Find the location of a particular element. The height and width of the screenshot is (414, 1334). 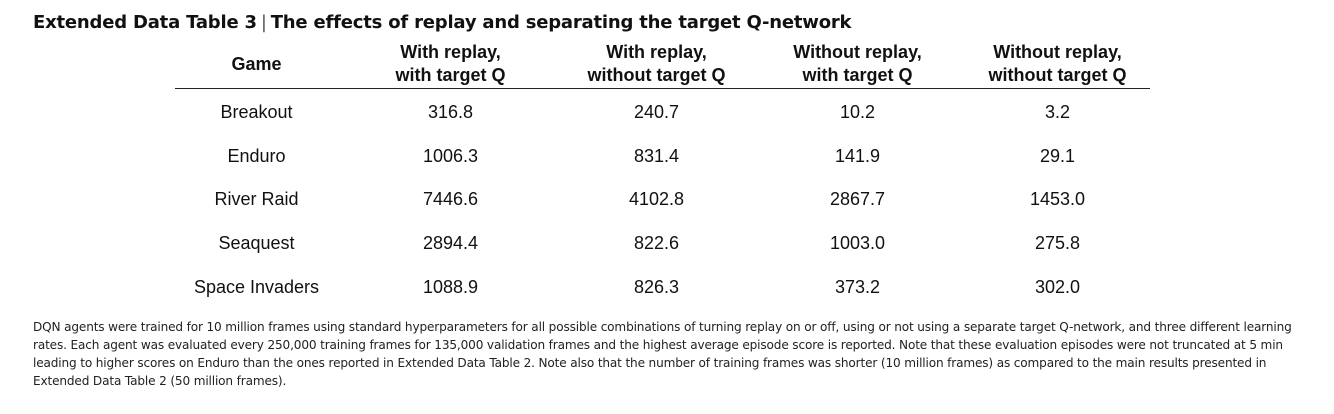

column-header-replay-no-target: With replay, without target Q is located at coordinates (656, 63).